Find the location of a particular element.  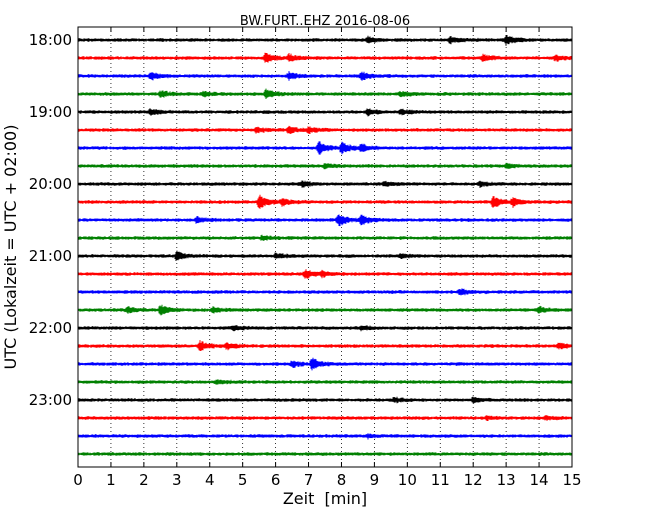

x-tick-label: 14 is located at coordinates (539, 480).